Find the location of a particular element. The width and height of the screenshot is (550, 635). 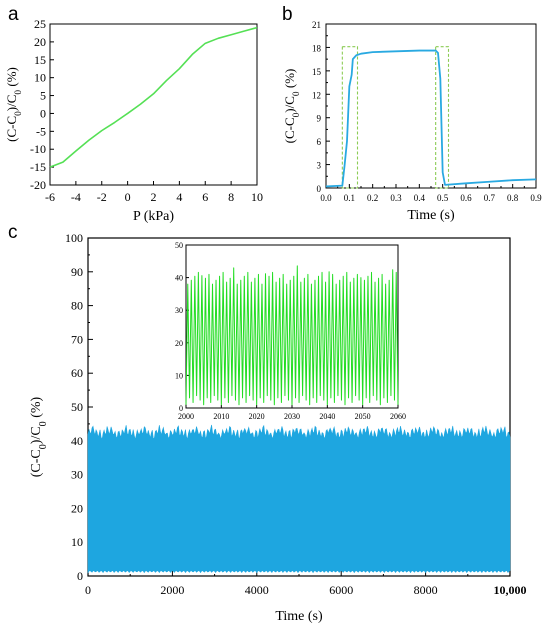

panel-label-c: c is located at coordinates (13, 232).